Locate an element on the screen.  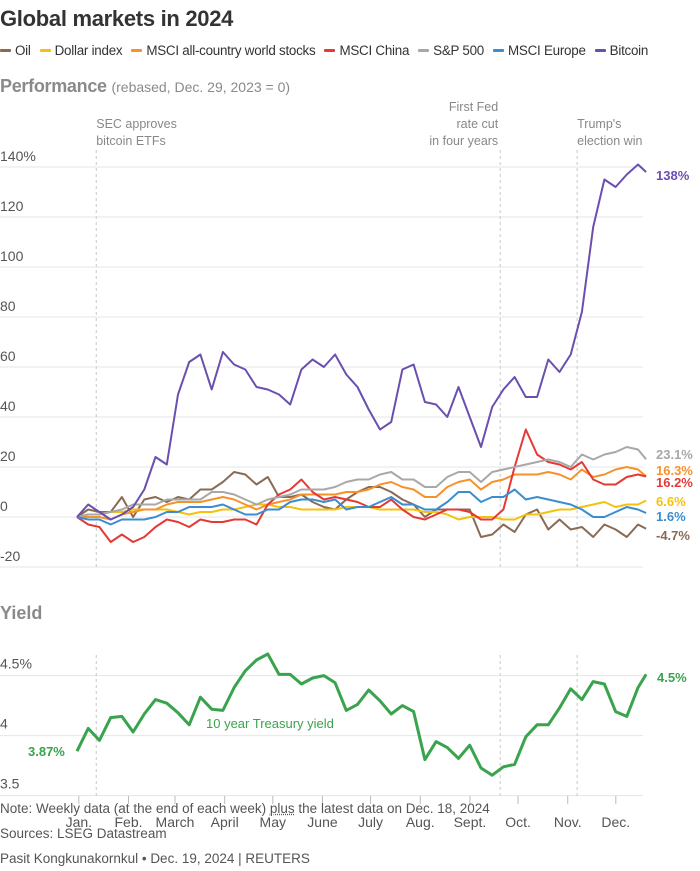
performance-heading: Performance (rebased, Dec. 29, 2023 = 0) is located at coordinates (145, 86).